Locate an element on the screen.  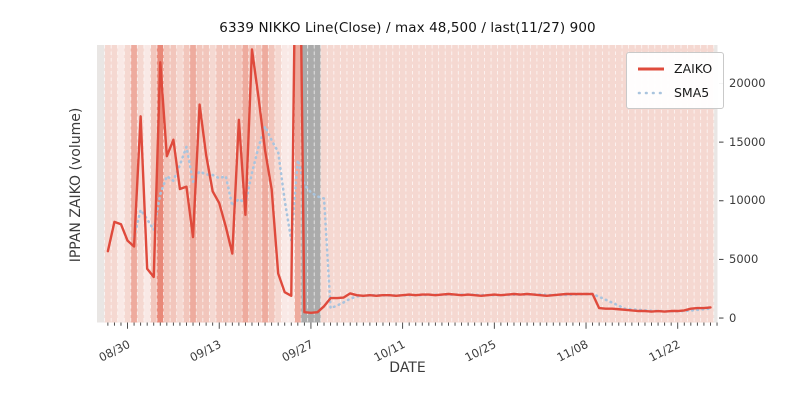
left-margin-strip is located at coordinates (101, 184).